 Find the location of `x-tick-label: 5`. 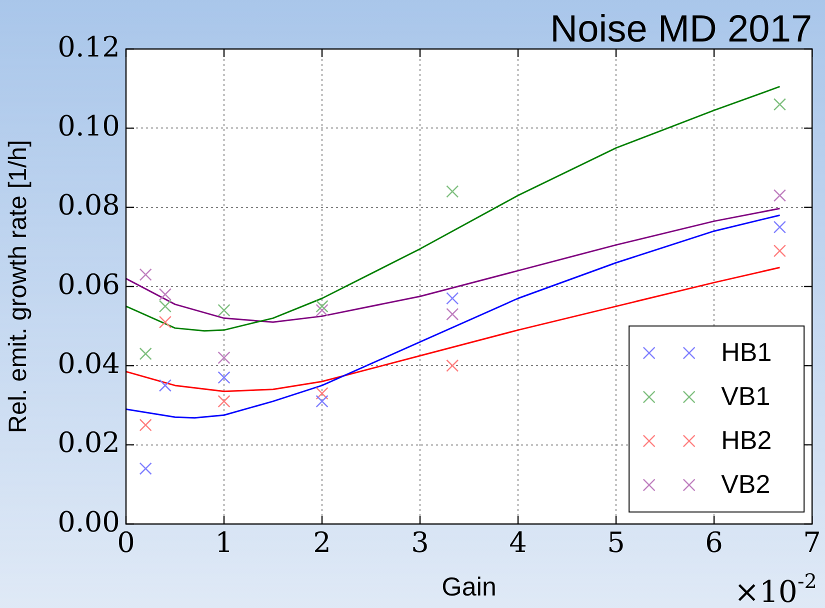

x-tick-label: 5 is located at coordinates (616, 543).